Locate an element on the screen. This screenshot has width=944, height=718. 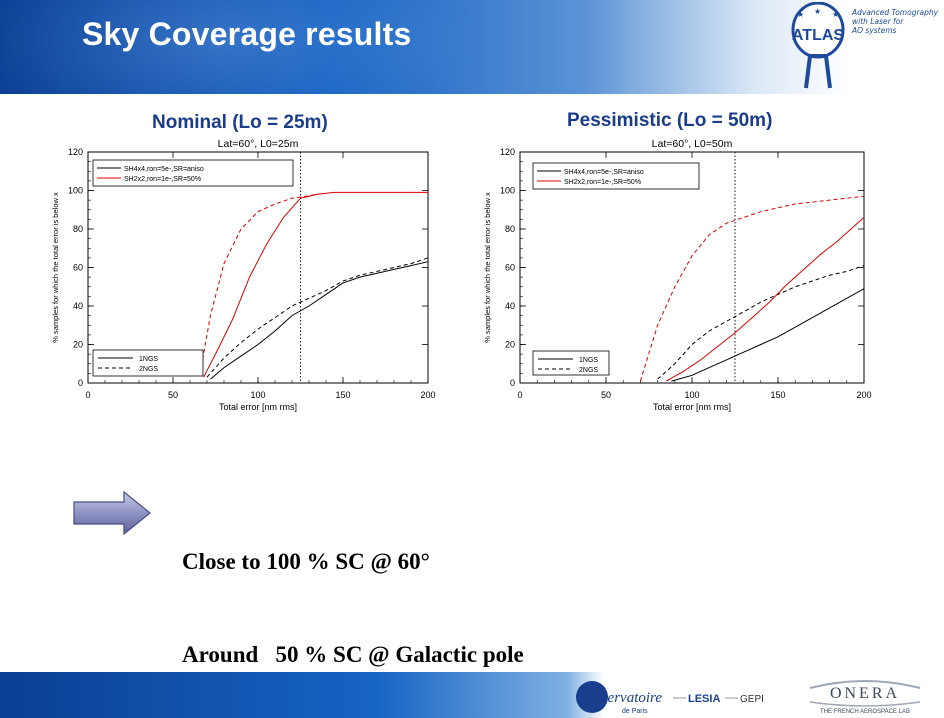
chart-title: Lat=60°, L0=25m is located at coordinates (258, 144).